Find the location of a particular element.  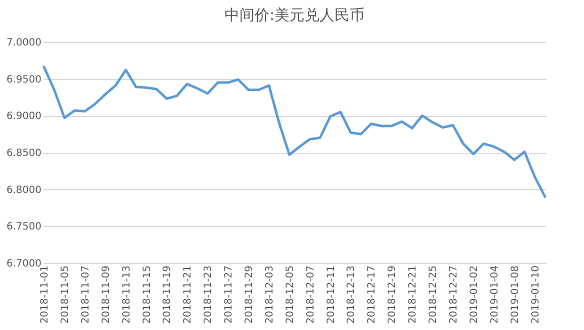

x-tick-label: 2018-11-19 is located at coordinates (168, 295).